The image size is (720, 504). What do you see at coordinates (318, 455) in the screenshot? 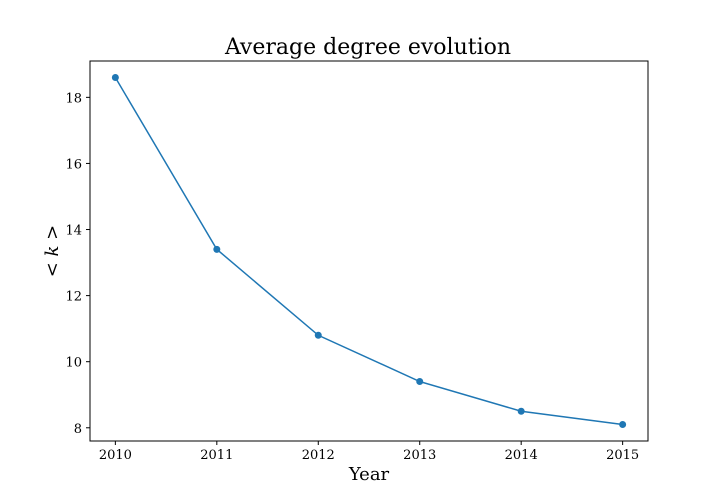
I see `x-tick-label: 2012` at bounding box center [318, 455].